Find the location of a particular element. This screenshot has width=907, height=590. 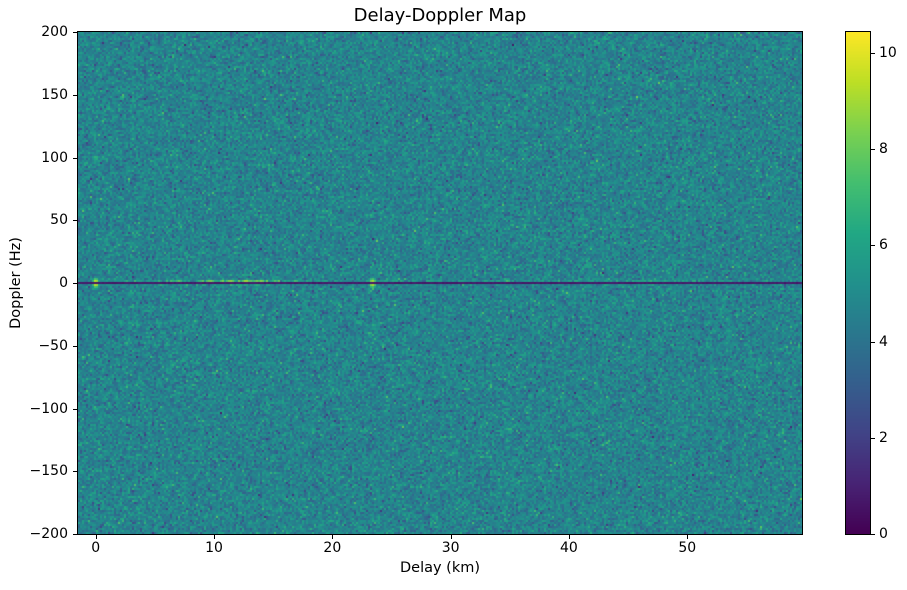

colorbar-tick-label: 8 is located at coordinates (883, 149).